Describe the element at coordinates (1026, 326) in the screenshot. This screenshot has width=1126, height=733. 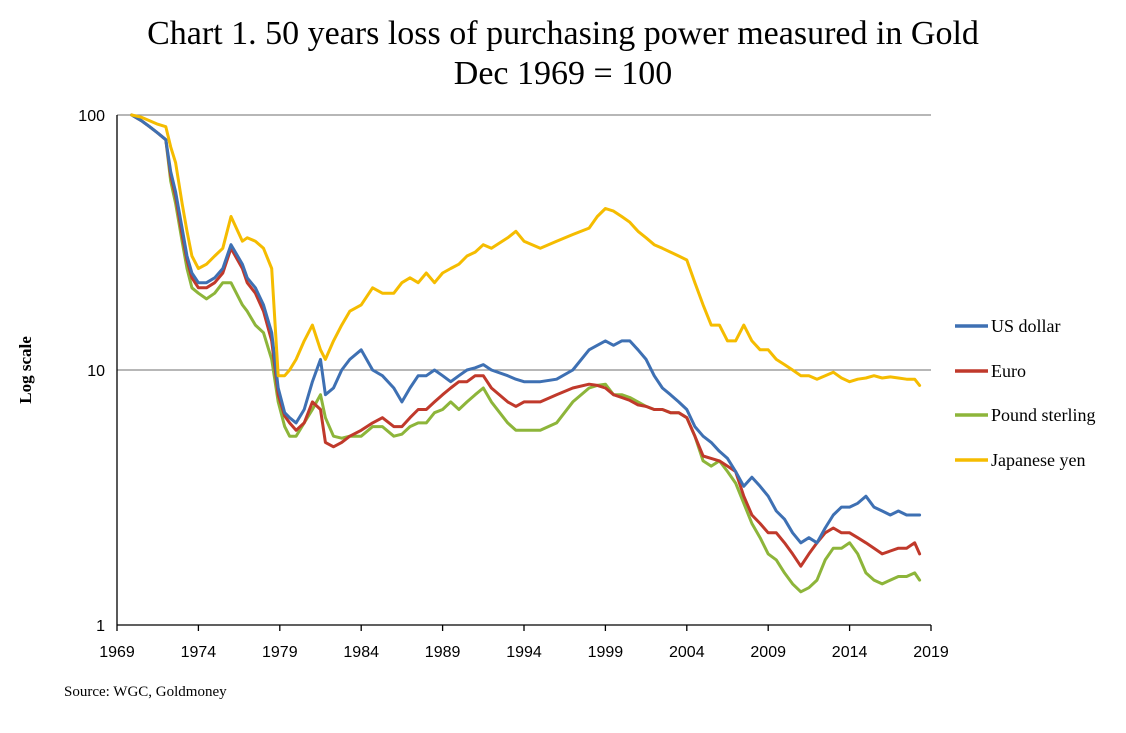
I see `legend-label-us-dollar: US dollar` at that location.